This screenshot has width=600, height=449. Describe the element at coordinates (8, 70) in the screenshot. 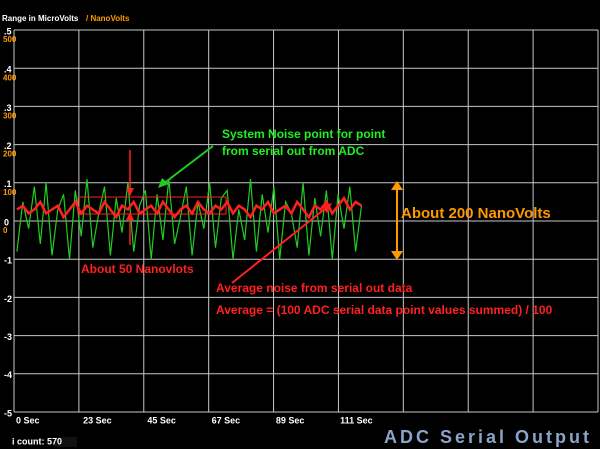

I see `y-tick-label: .4` at that location.